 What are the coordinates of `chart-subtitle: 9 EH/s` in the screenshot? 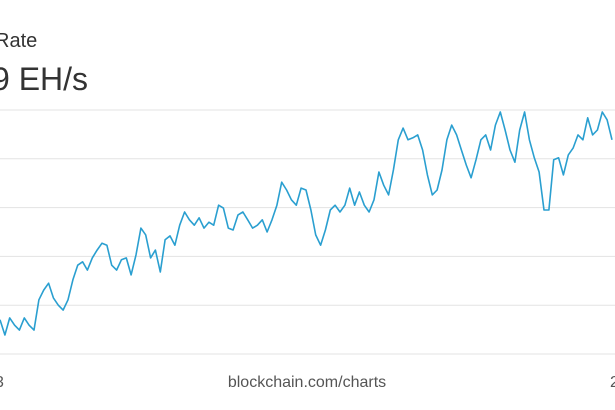 It's located at (44, 79).